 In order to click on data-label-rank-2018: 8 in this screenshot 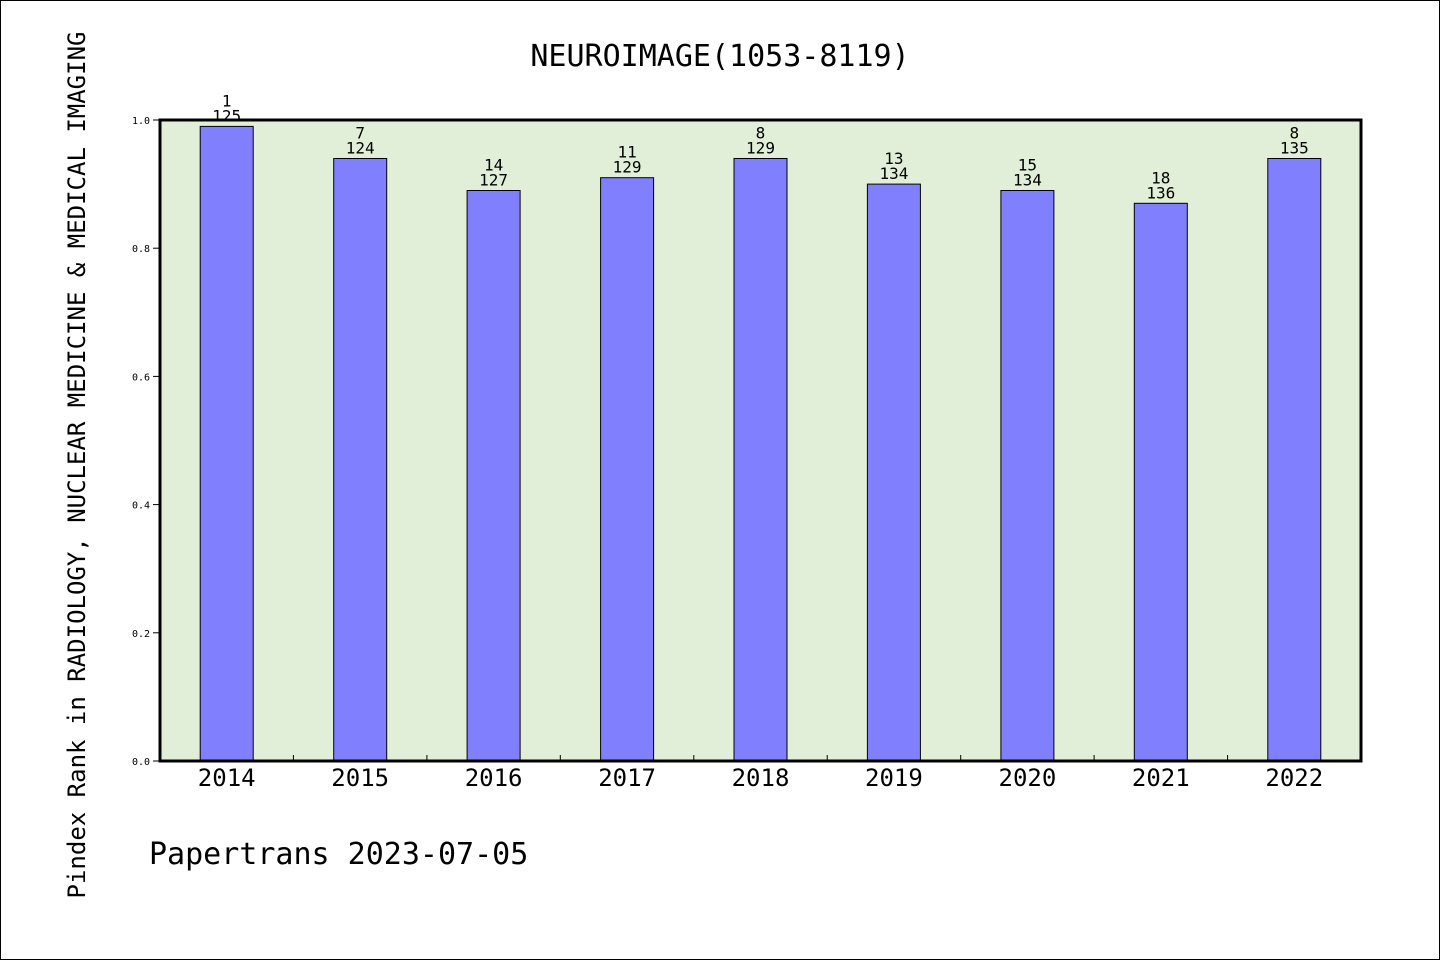, I will do `click(761, 133)`.